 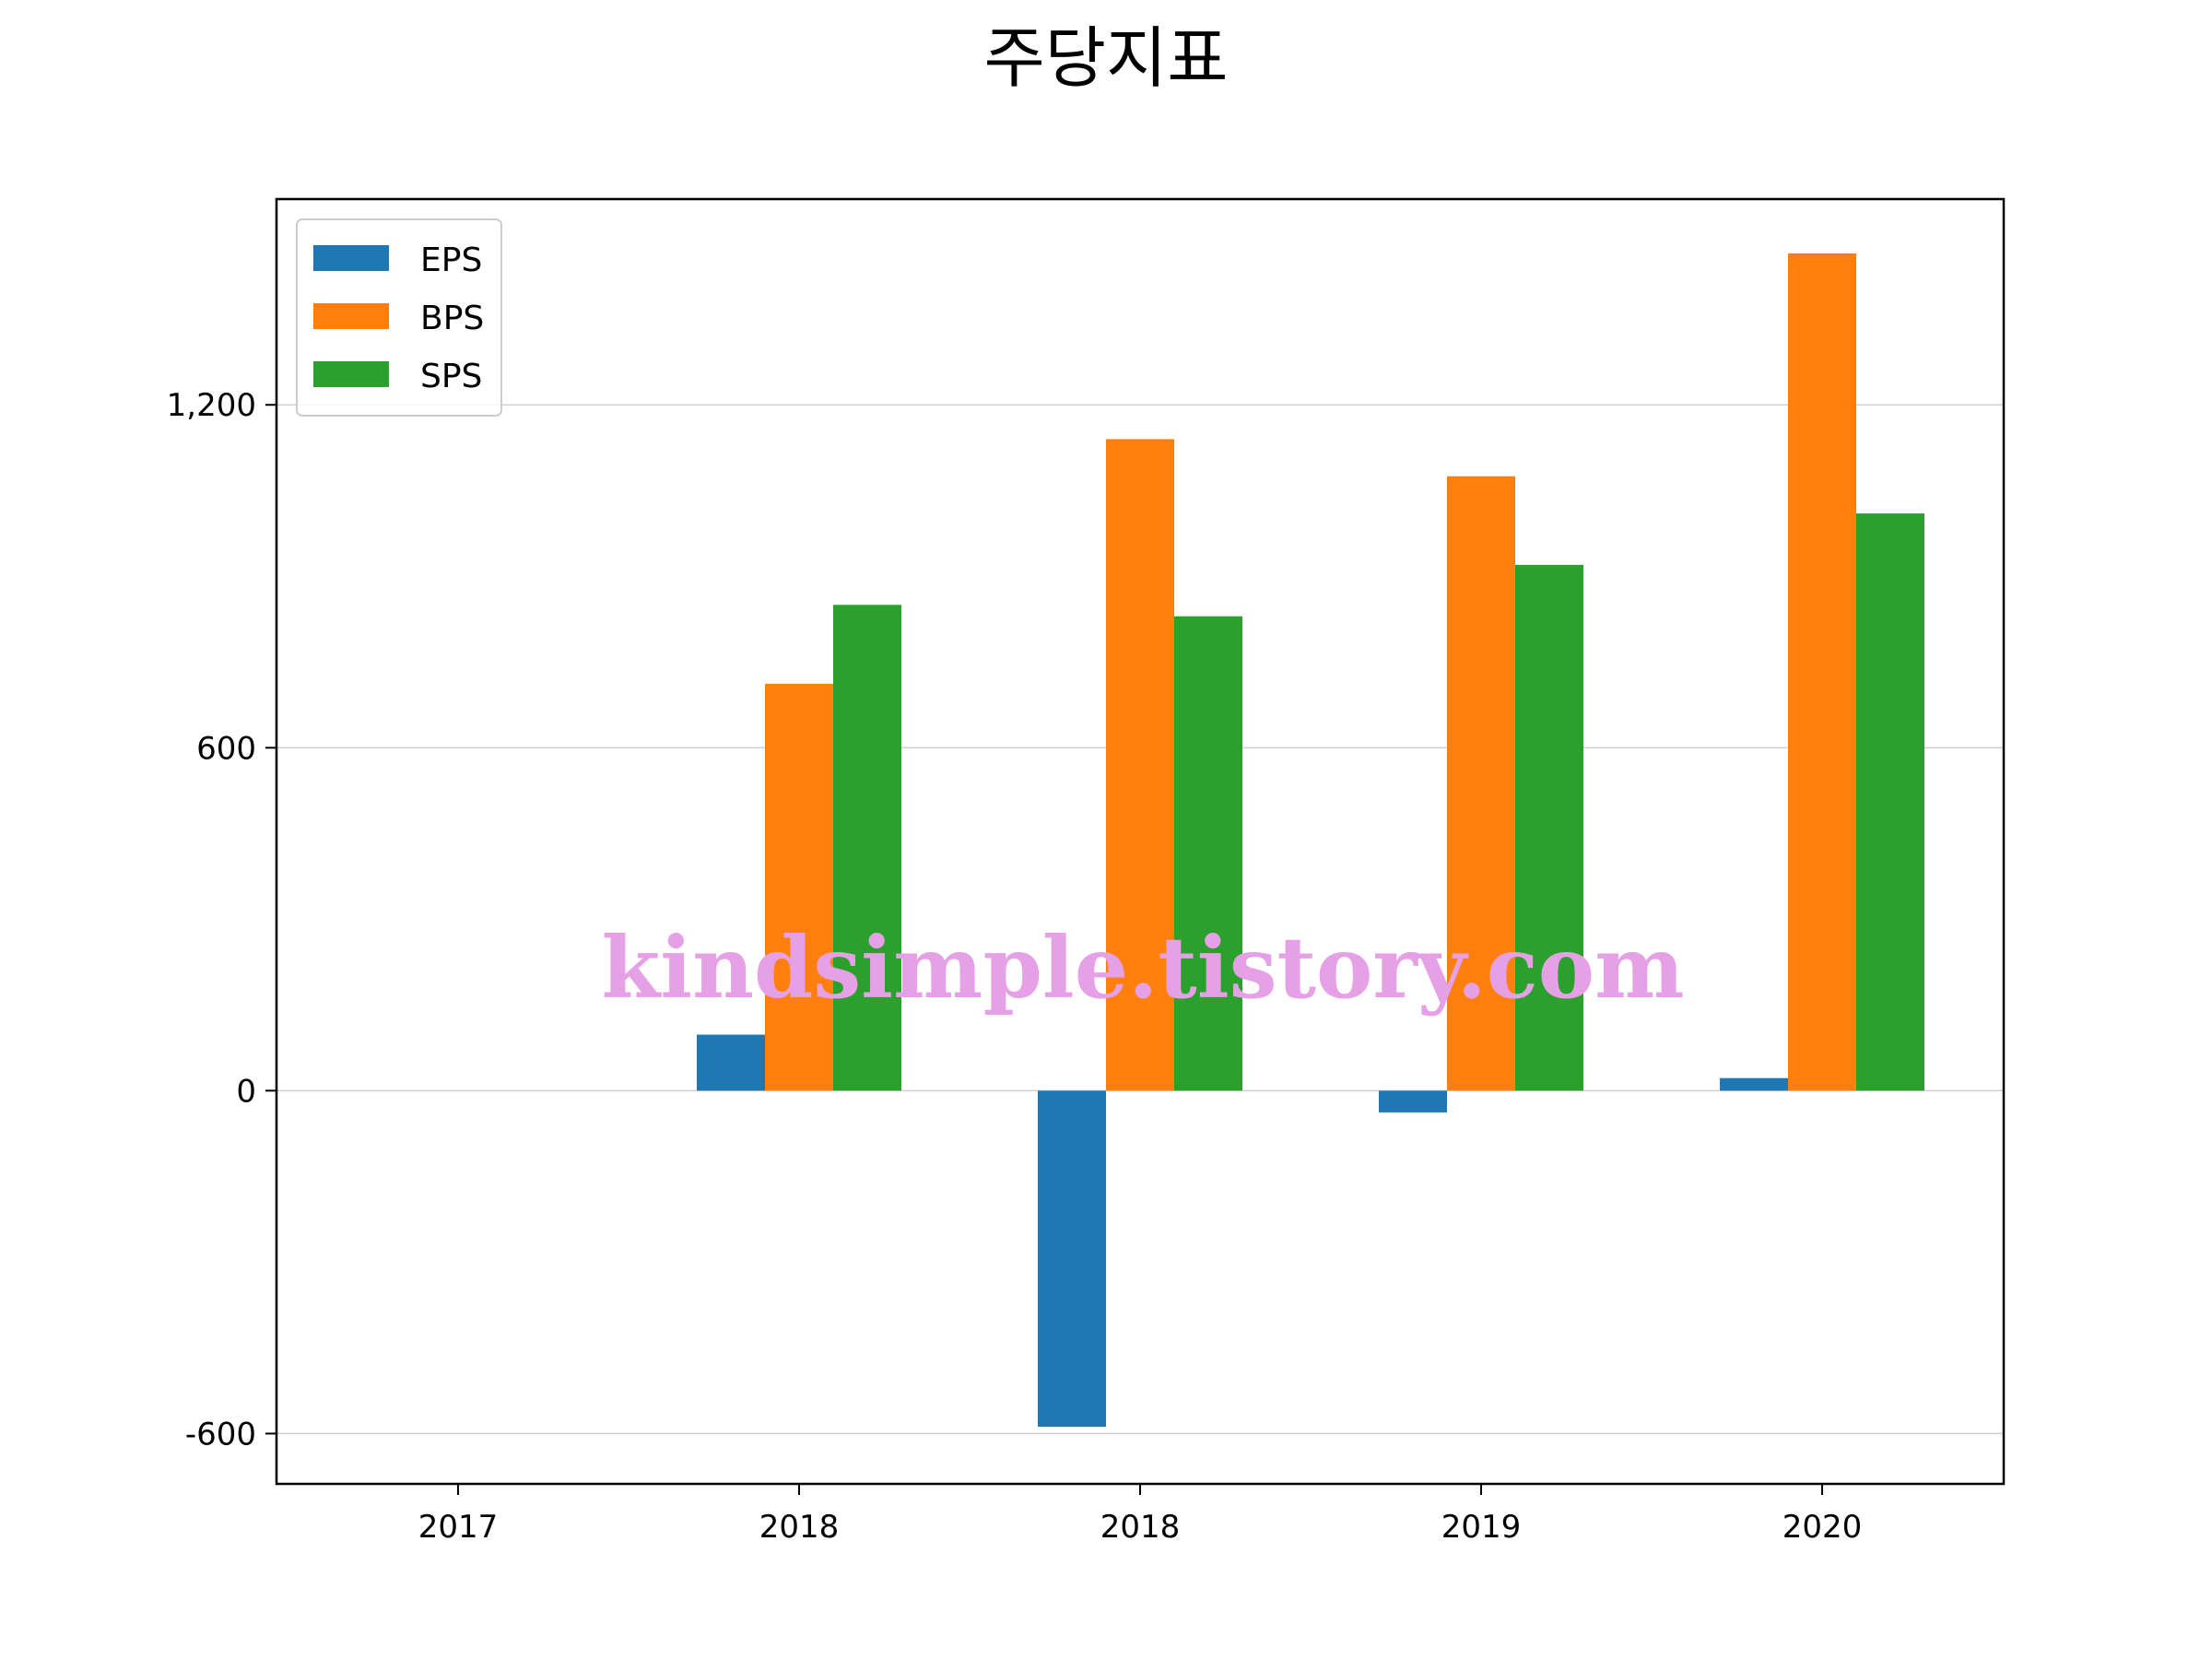 I want to click on bar-eps-2019, so click(x=1413, y=1101).